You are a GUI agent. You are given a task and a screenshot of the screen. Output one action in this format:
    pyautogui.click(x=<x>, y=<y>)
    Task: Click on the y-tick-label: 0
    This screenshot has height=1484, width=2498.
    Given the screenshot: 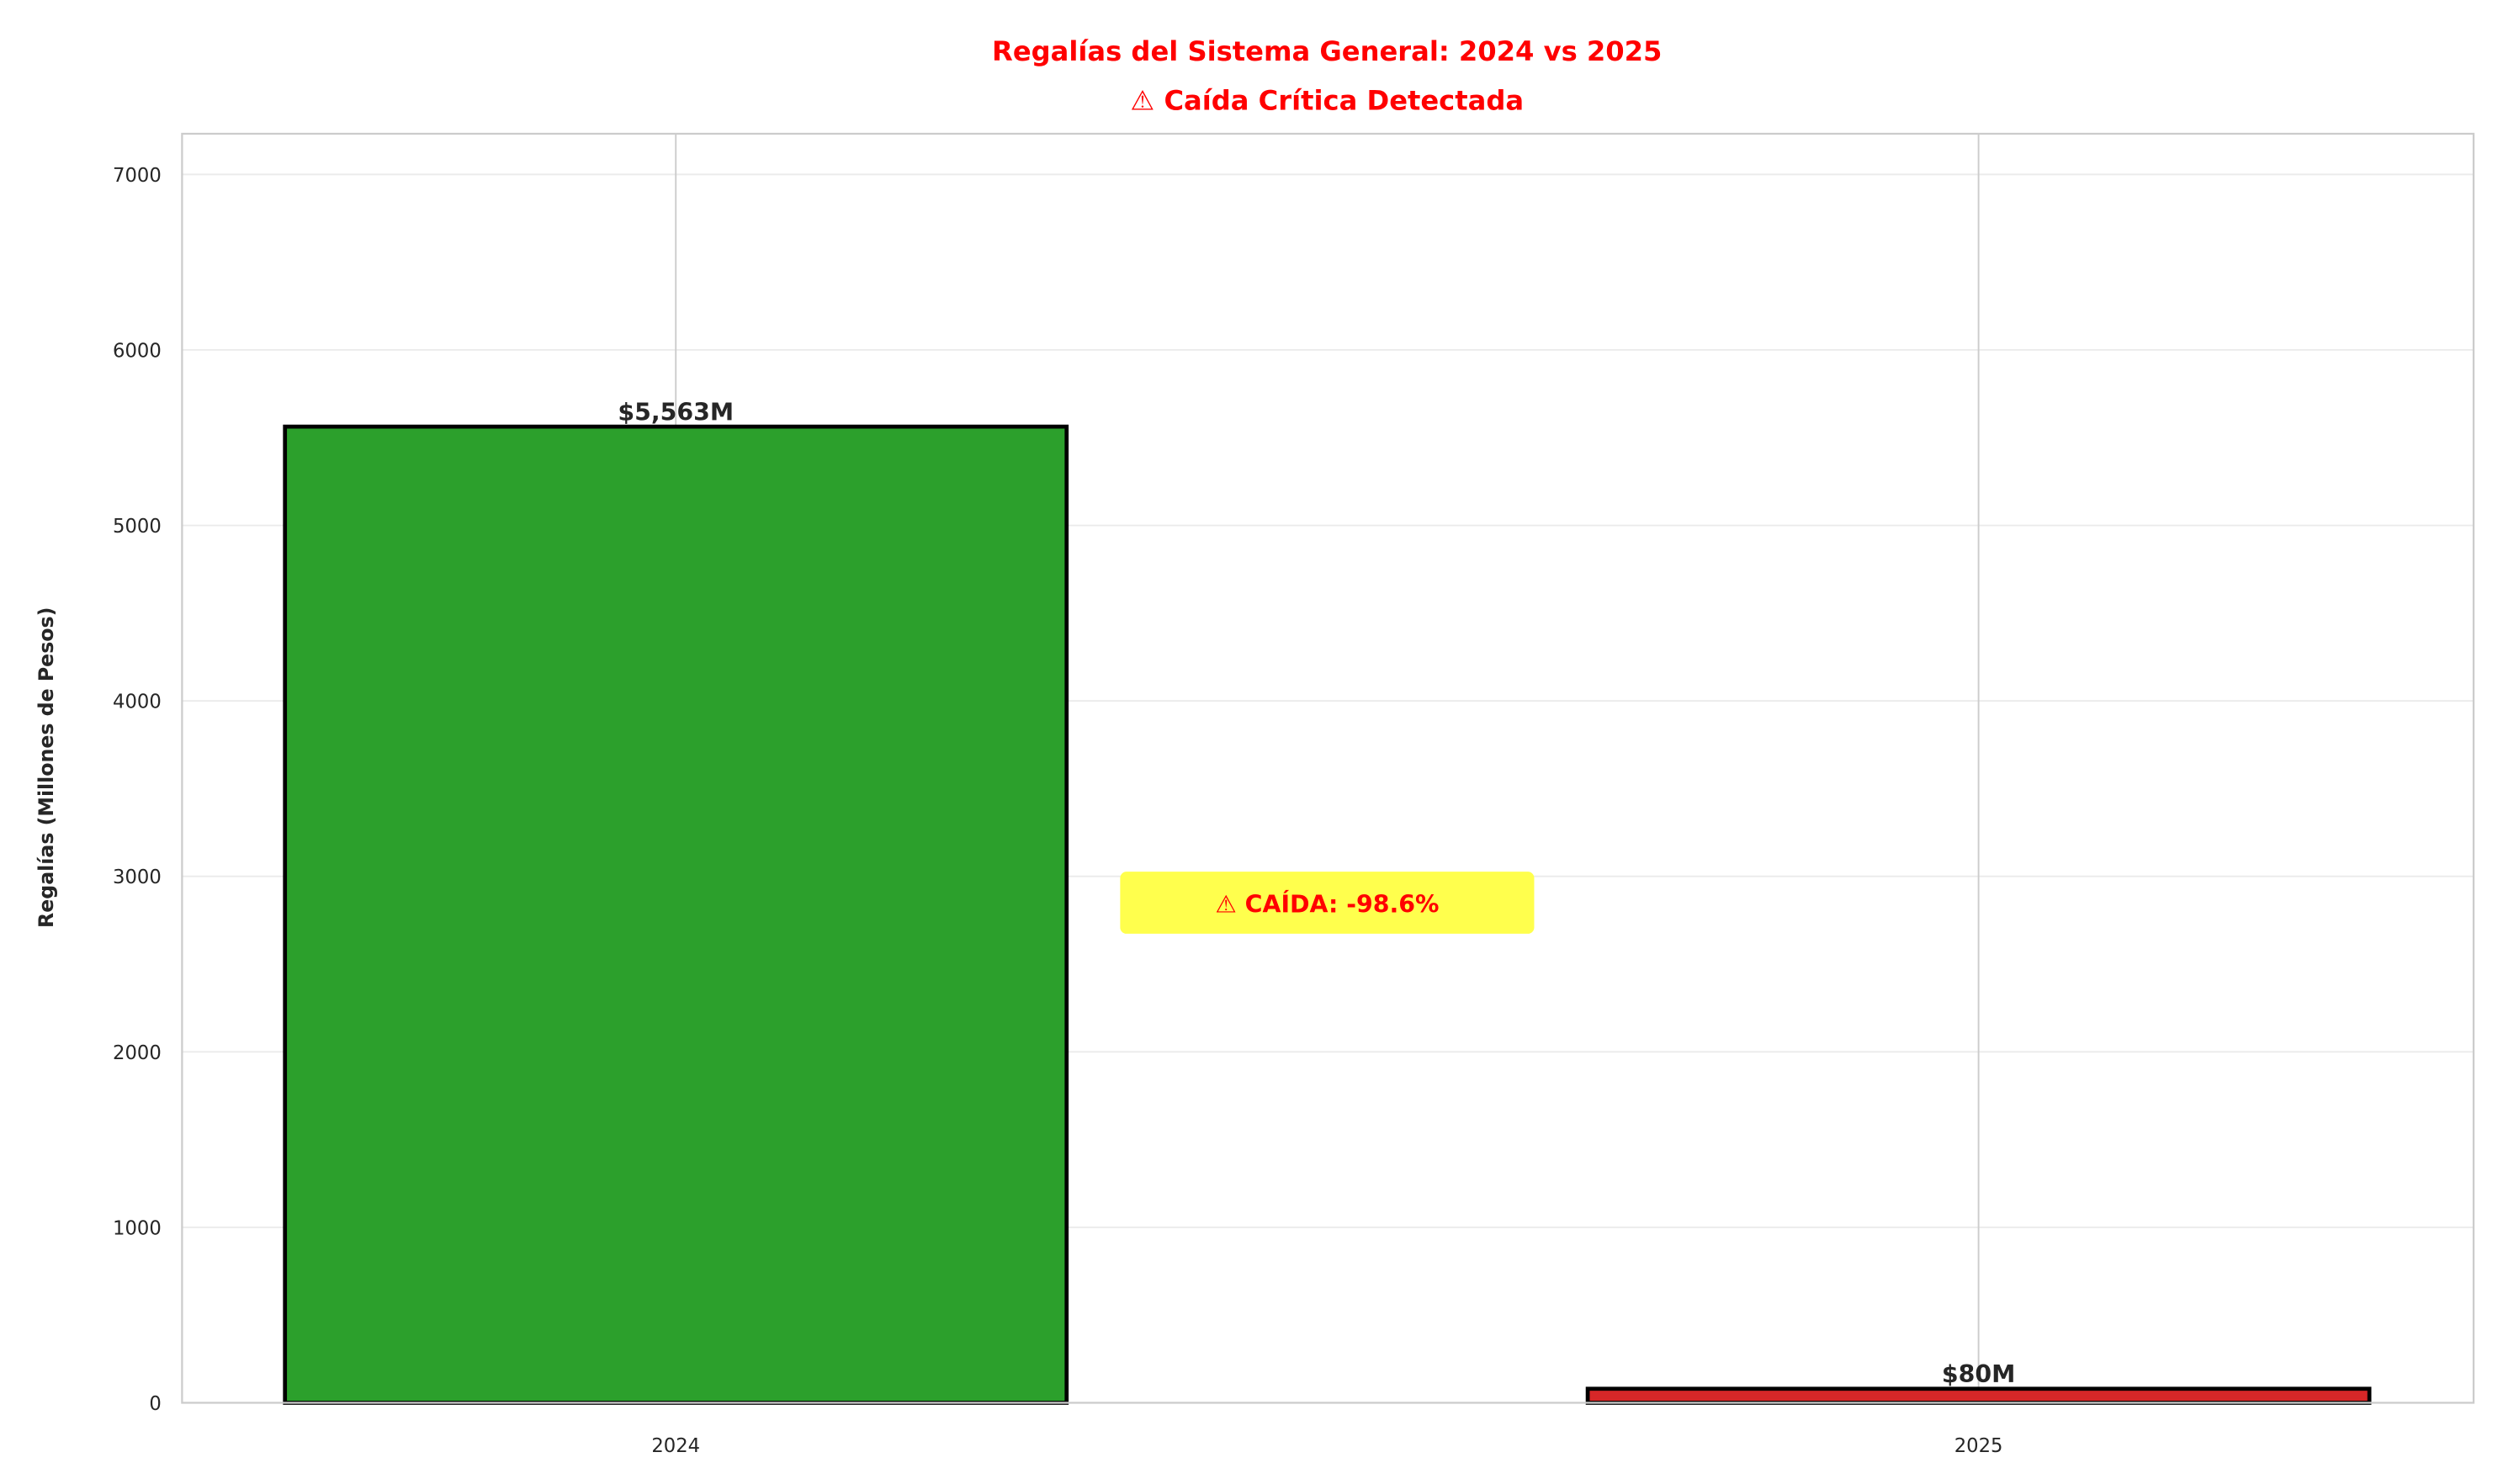 What is the action you would take?
    pyautogui.click(x=155, y=1404)
    